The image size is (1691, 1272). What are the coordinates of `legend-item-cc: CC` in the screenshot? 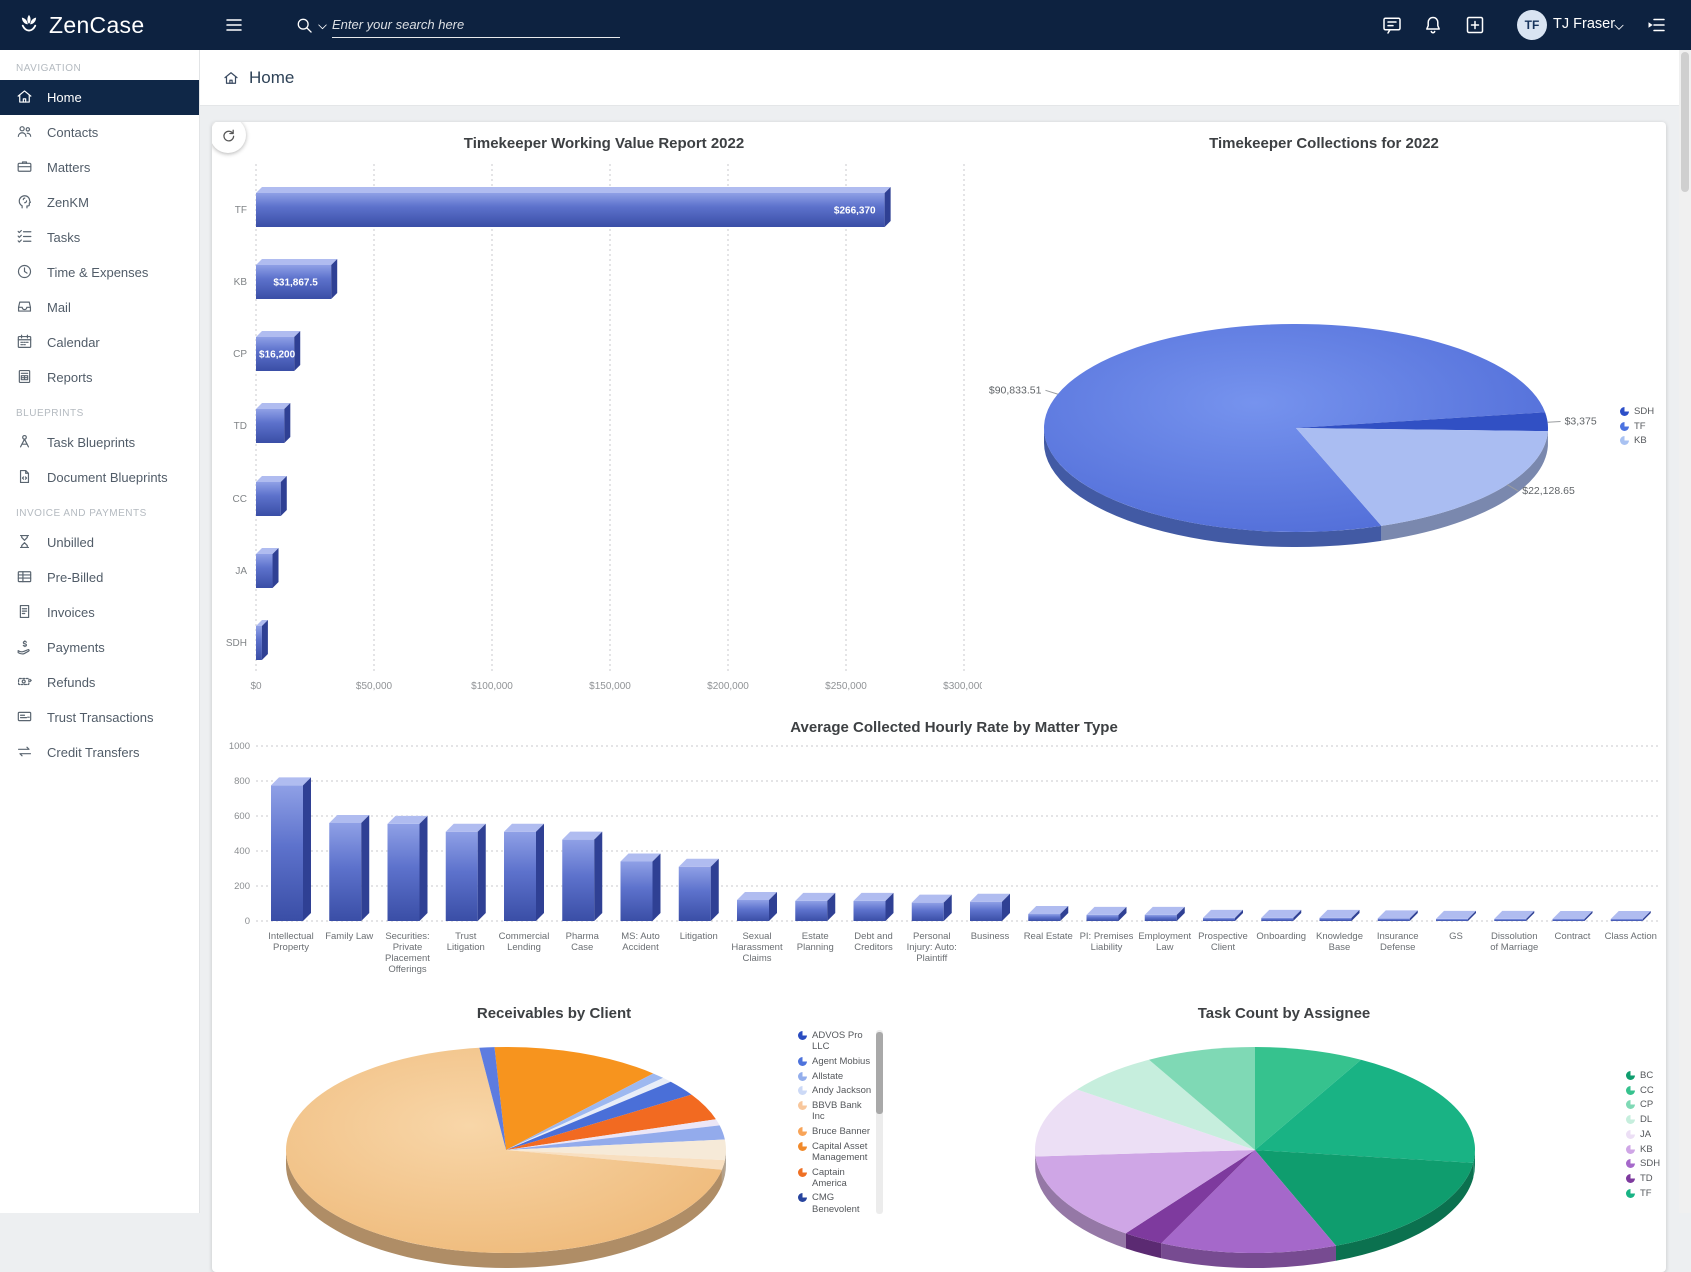 It's located at (1643, 1090).